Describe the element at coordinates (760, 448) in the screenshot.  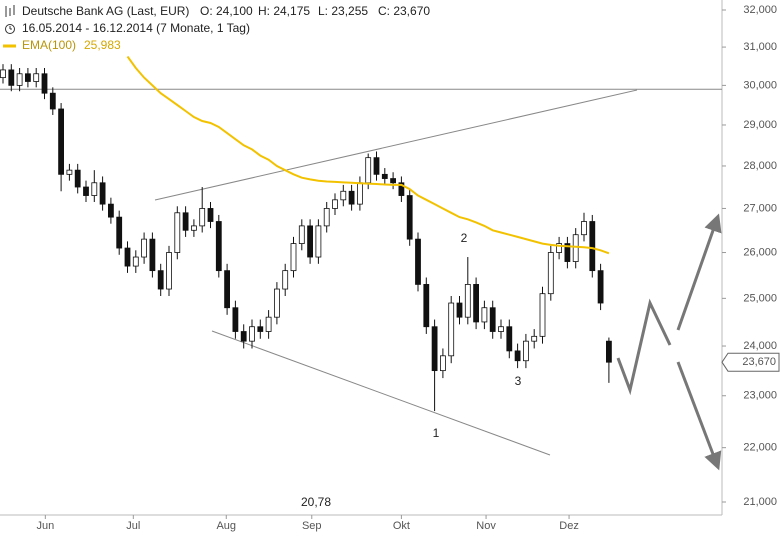
I see `y-tick-label: 22,000` at that location.